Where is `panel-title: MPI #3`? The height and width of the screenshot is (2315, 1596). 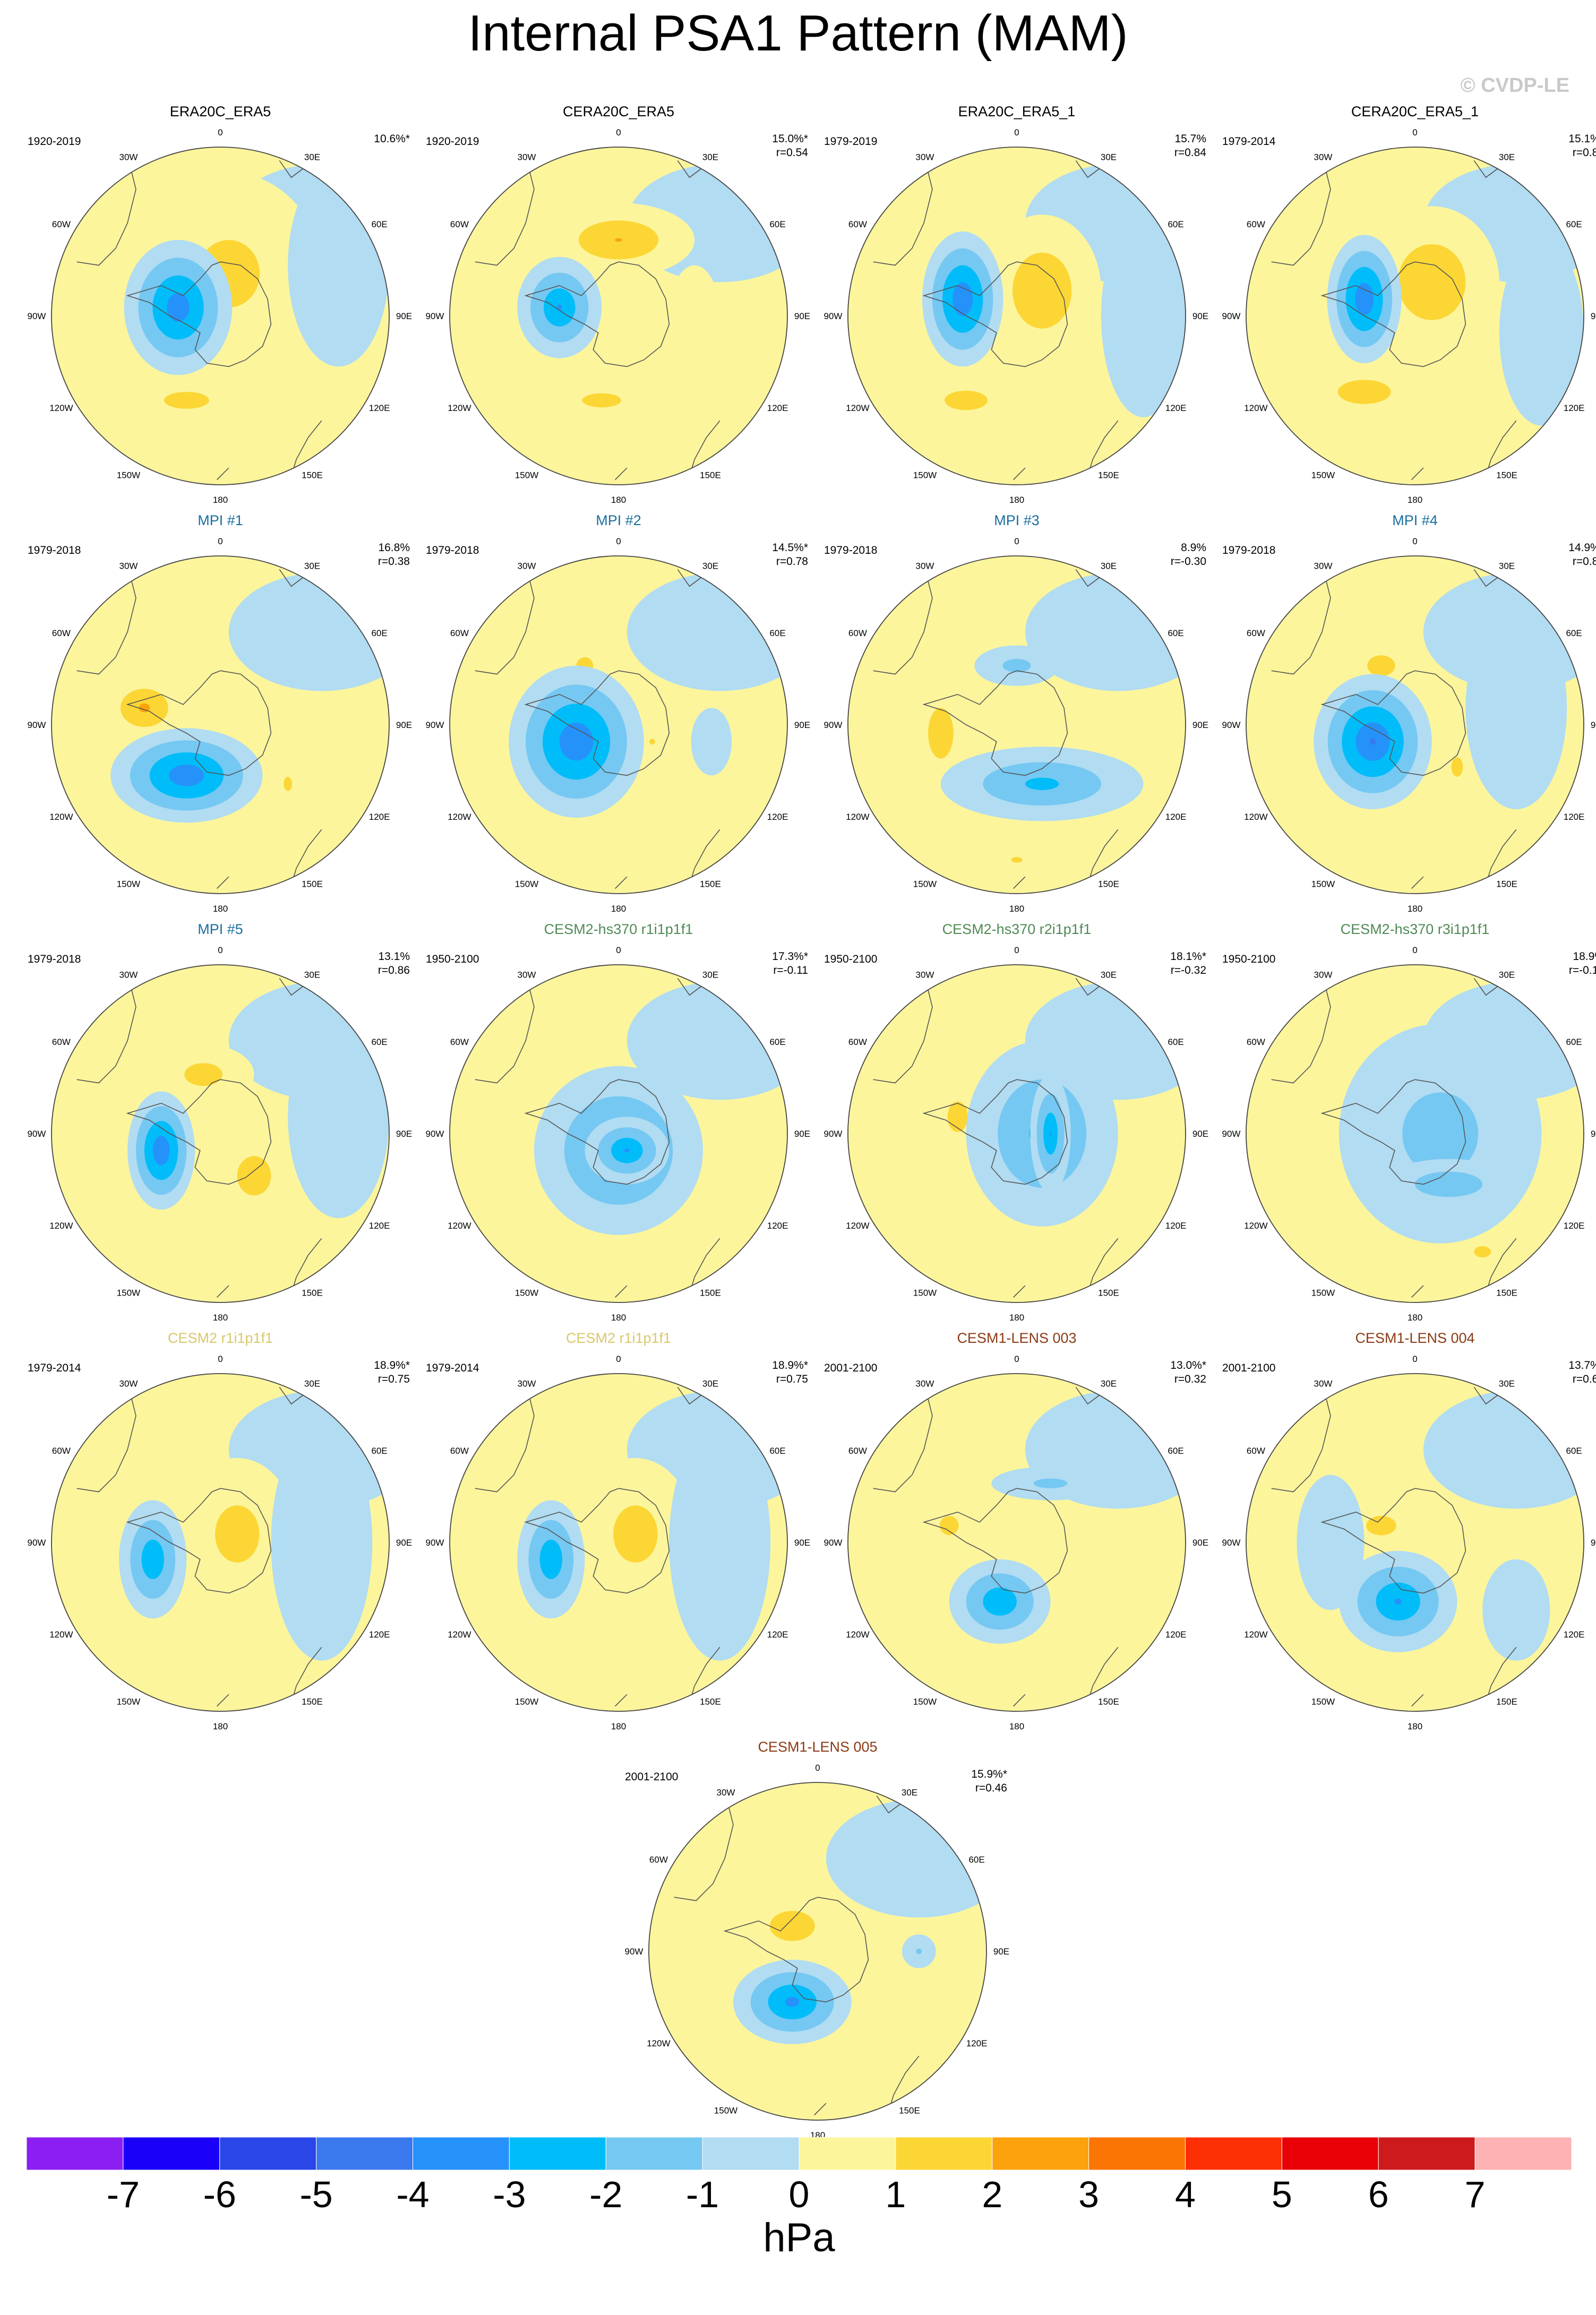
panel-title: MPI #3 is located at coordinates (1017, 520).